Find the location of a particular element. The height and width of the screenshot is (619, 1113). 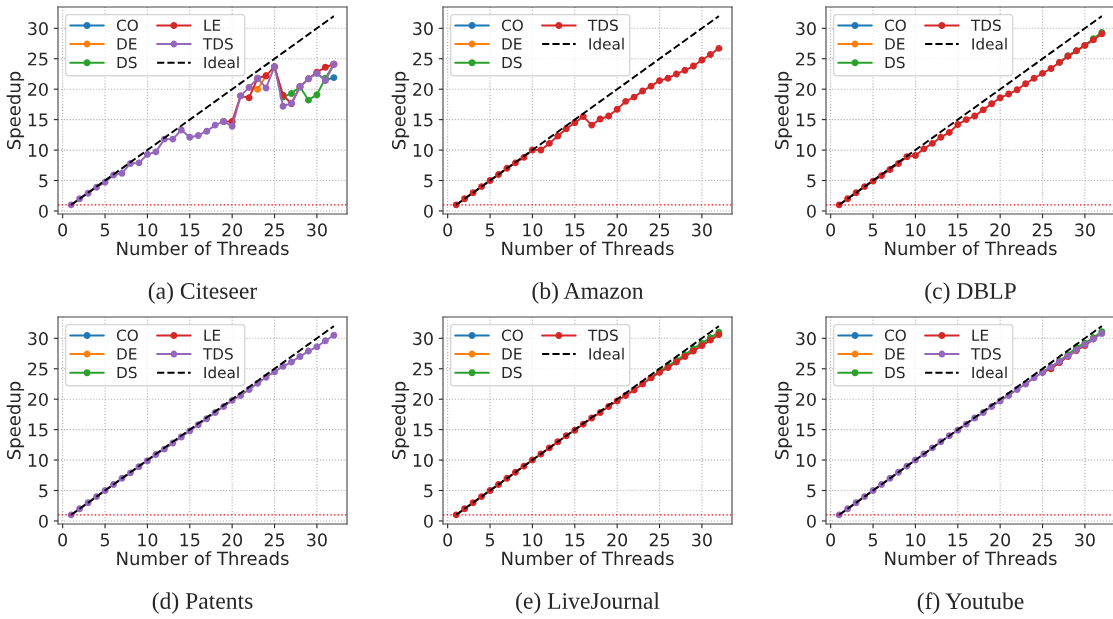

text: (e) LiveJournal is located at coordinates (588, 603).